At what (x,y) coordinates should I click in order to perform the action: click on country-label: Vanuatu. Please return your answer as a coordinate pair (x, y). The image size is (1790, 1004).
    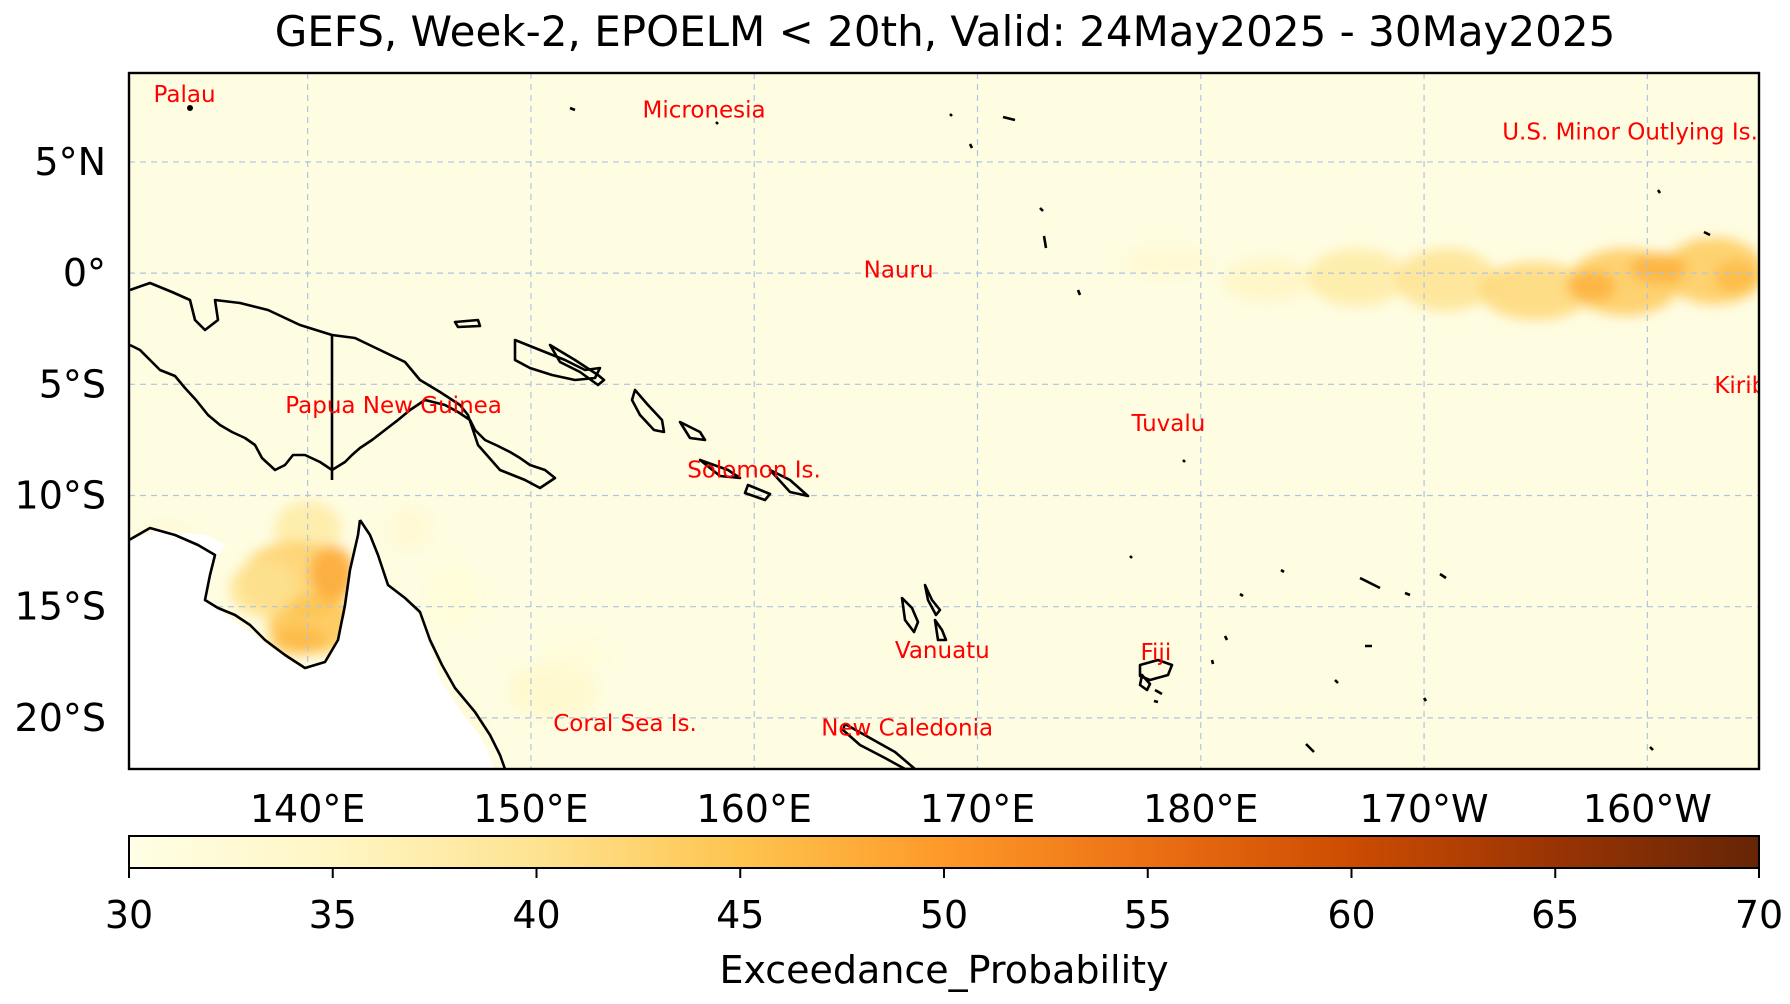
    Looking at the image, I should click on (942, 651).